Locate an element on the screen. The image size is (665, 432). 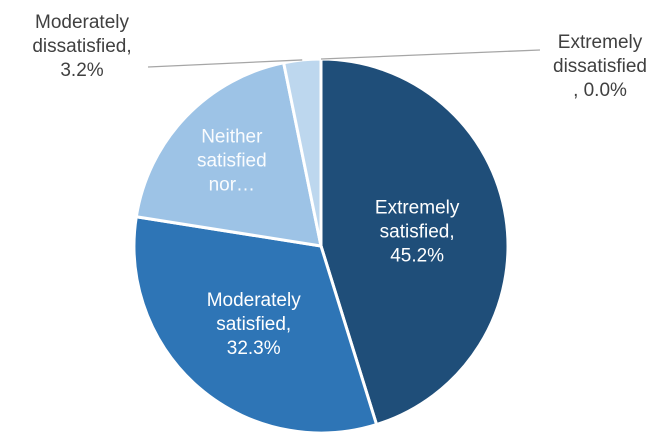
leader-line-moderately-dissatisfied is located at coordinates (225, 63).